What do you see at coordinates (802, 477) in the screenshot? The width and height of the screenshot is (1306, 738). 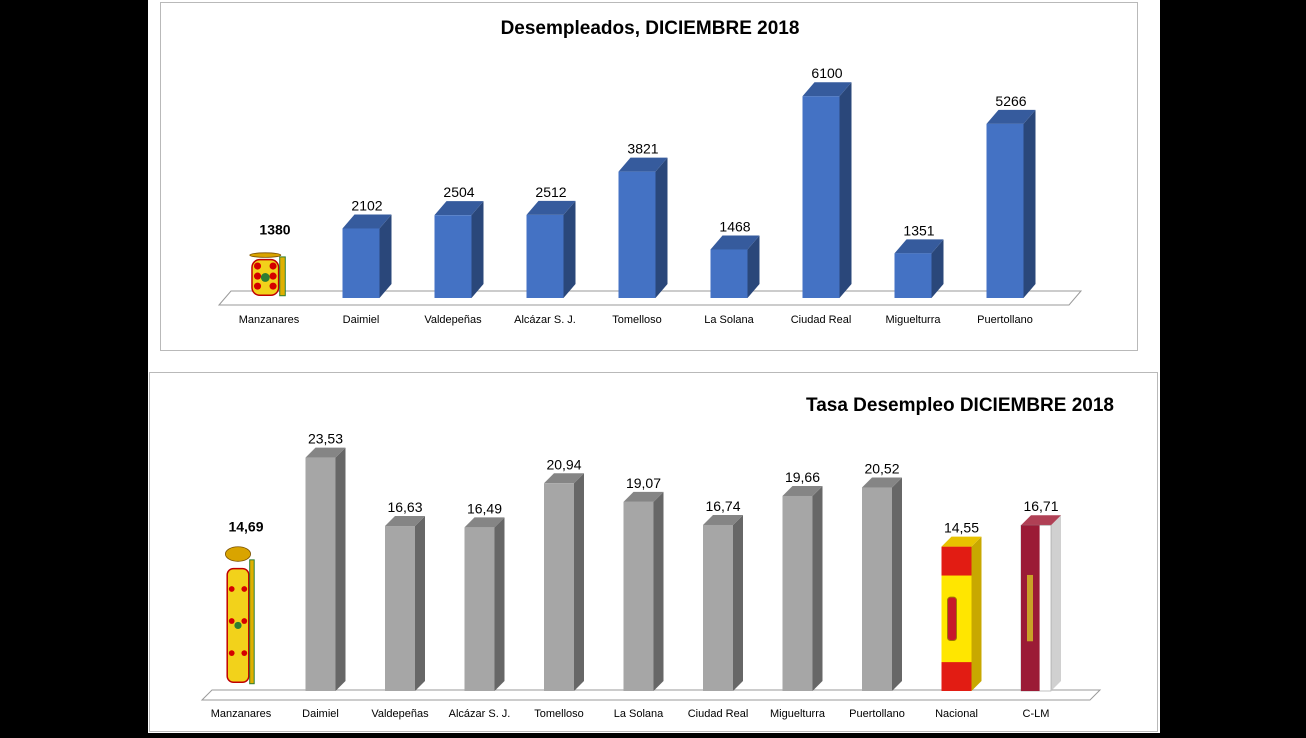 I see `value-label: 19,66` at bounding box center [802, 477].